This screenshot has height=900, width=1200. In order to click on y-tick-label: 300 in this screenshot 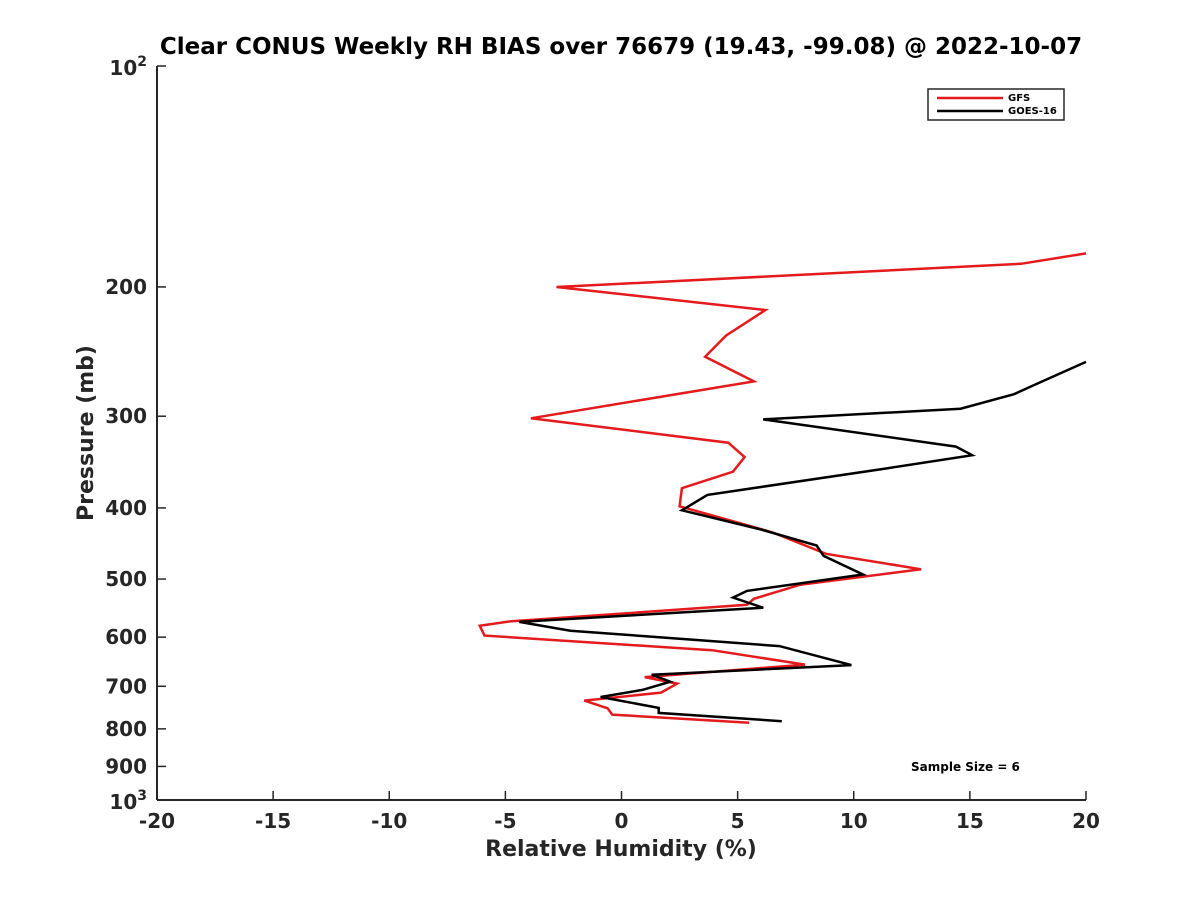, I will do `click(126, 416)`.